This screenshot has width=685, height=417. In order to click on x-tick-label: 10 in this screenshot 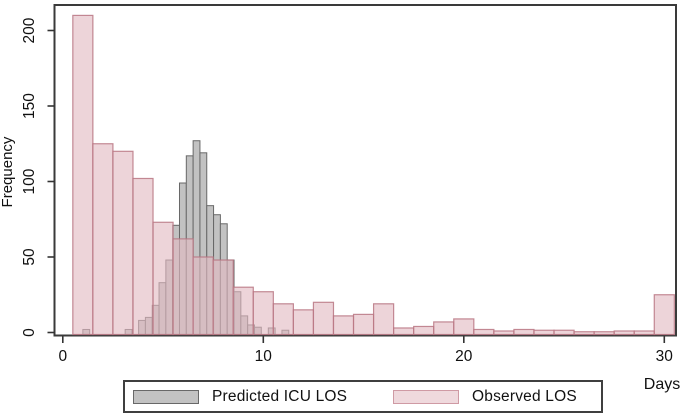, I will do `click(264, 356)`.